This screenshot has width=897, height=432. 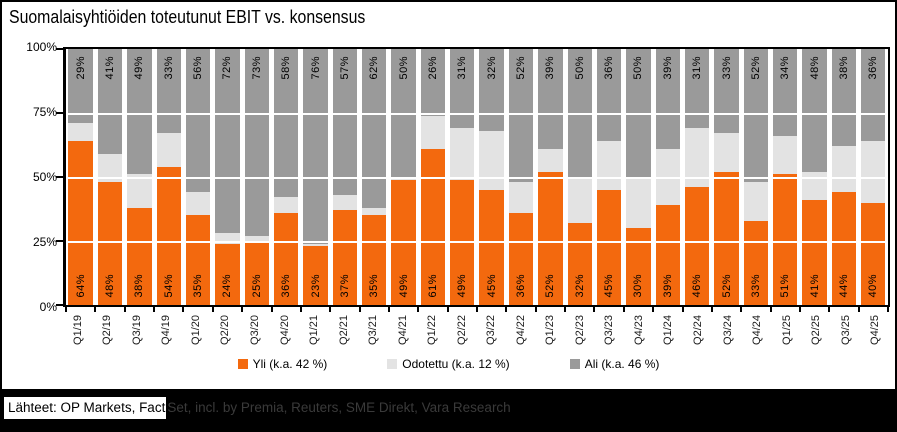 I want to click on gridline, so click(x=477, y=242).